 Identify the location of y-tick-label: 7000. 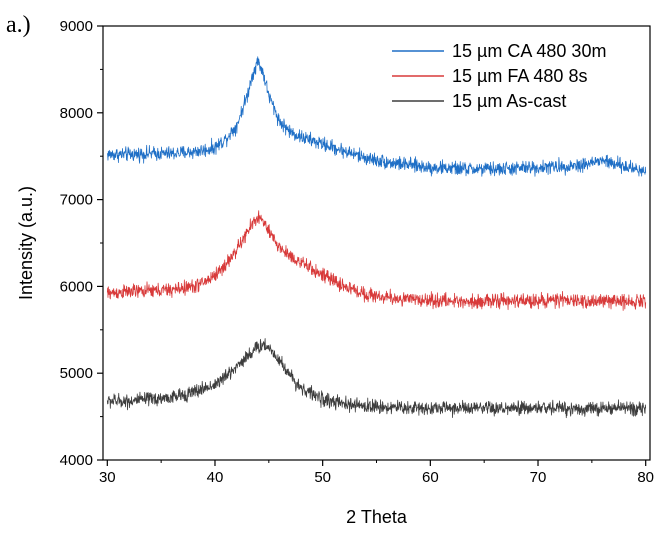
(76, 200).